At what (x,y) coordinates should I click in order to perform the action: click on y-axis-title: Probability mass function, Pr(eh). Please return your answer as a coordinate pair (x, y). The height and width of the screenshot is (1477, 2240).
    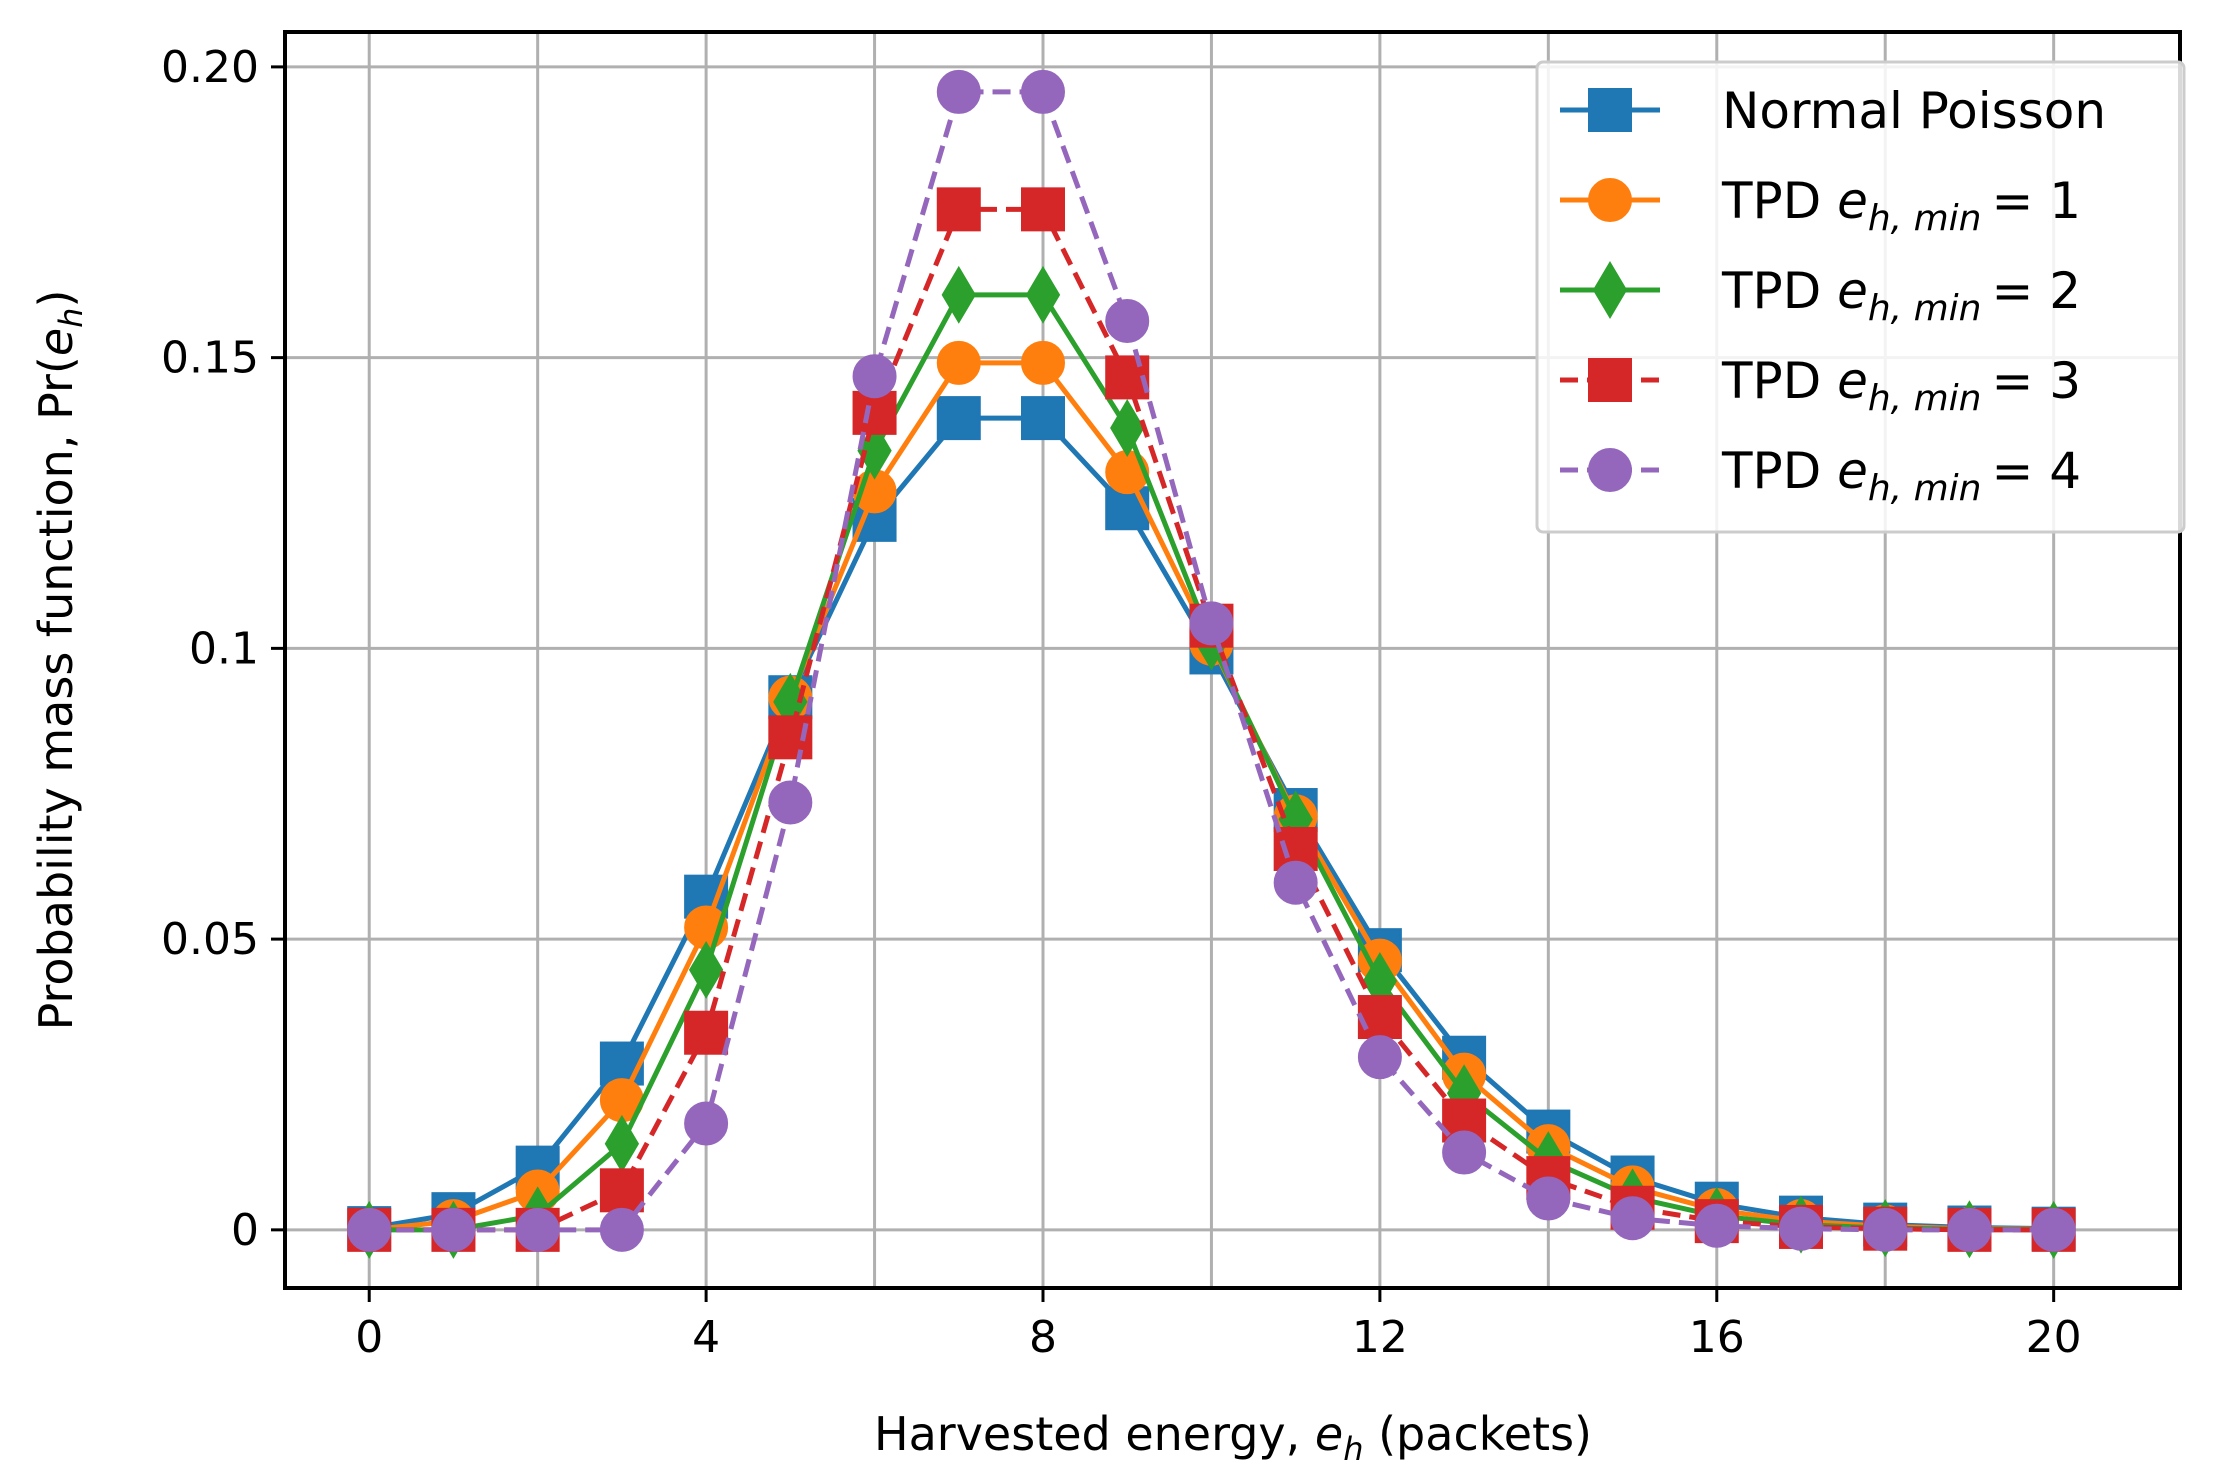
    Looking at the image, I should click on (59, 660).